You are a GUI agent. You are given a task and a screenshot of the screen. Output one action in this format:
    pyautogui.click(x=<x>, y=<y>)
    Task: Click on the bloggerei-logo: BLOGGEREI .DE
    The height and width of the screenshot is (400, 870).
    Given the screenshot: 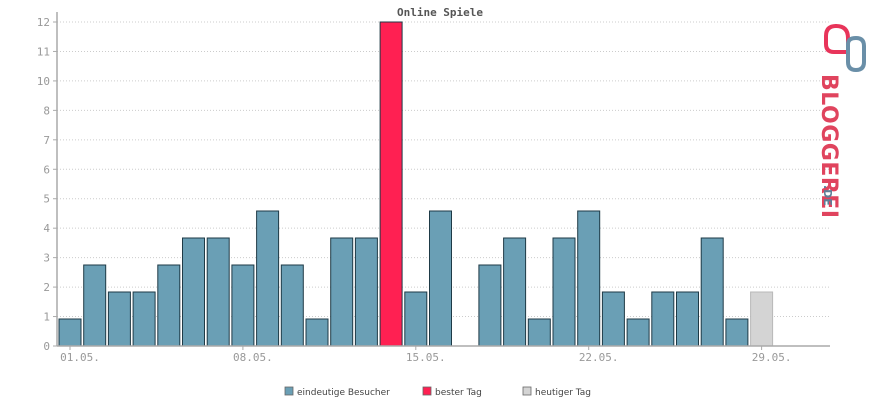 What is the action you would take?
    pyautogui.click(x=841, y=121)
    